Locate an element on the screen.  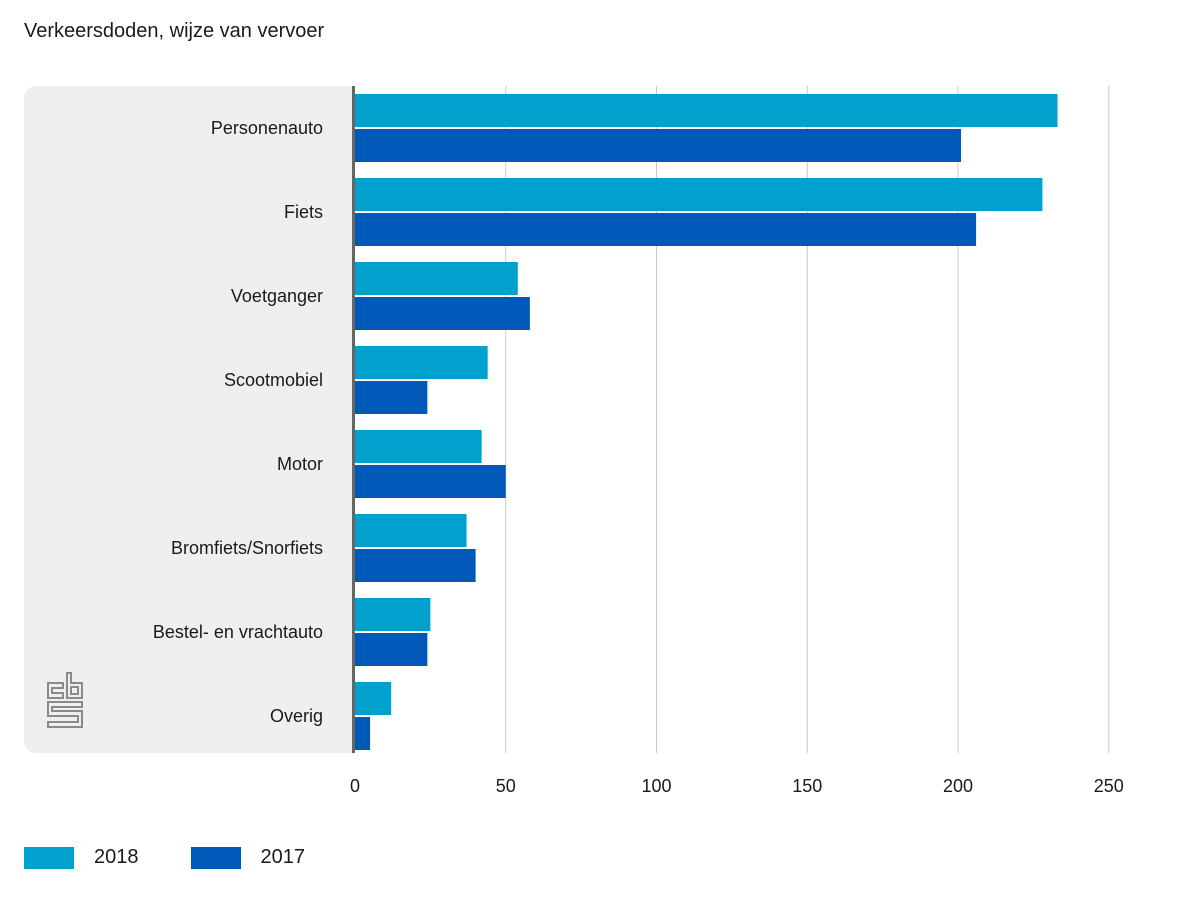
x-tick-label: 0 is located at coordinates (355, 786).